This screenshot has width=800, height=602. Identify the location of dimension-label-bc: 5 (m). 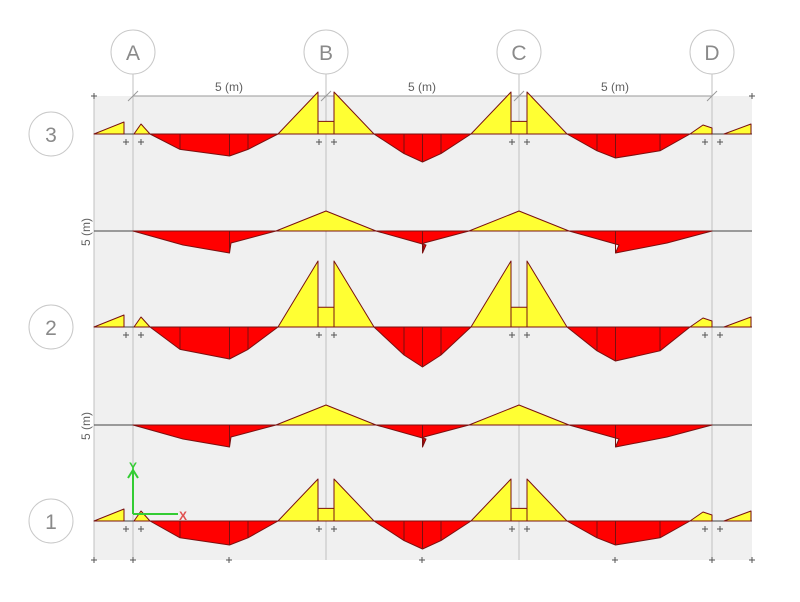
(422, 87).